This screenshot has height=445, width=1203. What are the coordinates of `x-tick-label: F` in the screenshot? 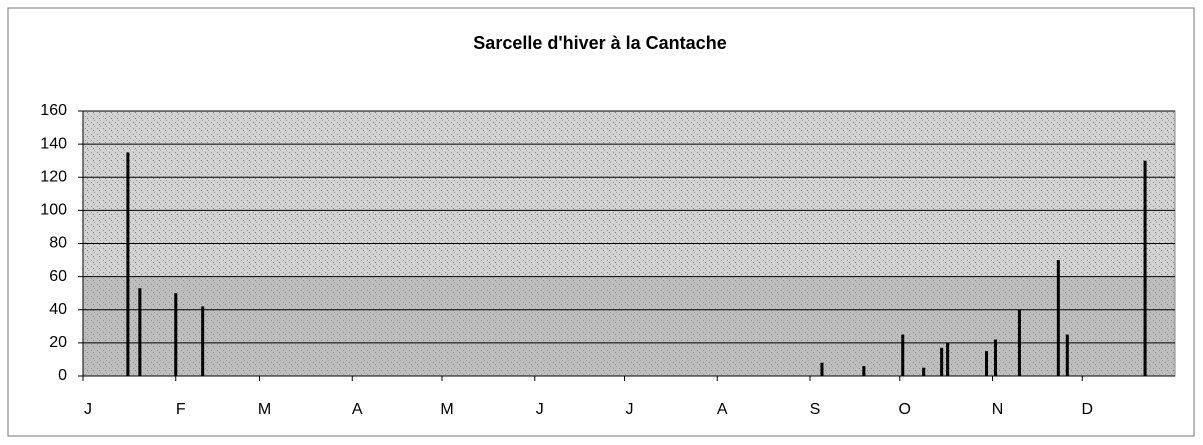 It's located at (181, 409).